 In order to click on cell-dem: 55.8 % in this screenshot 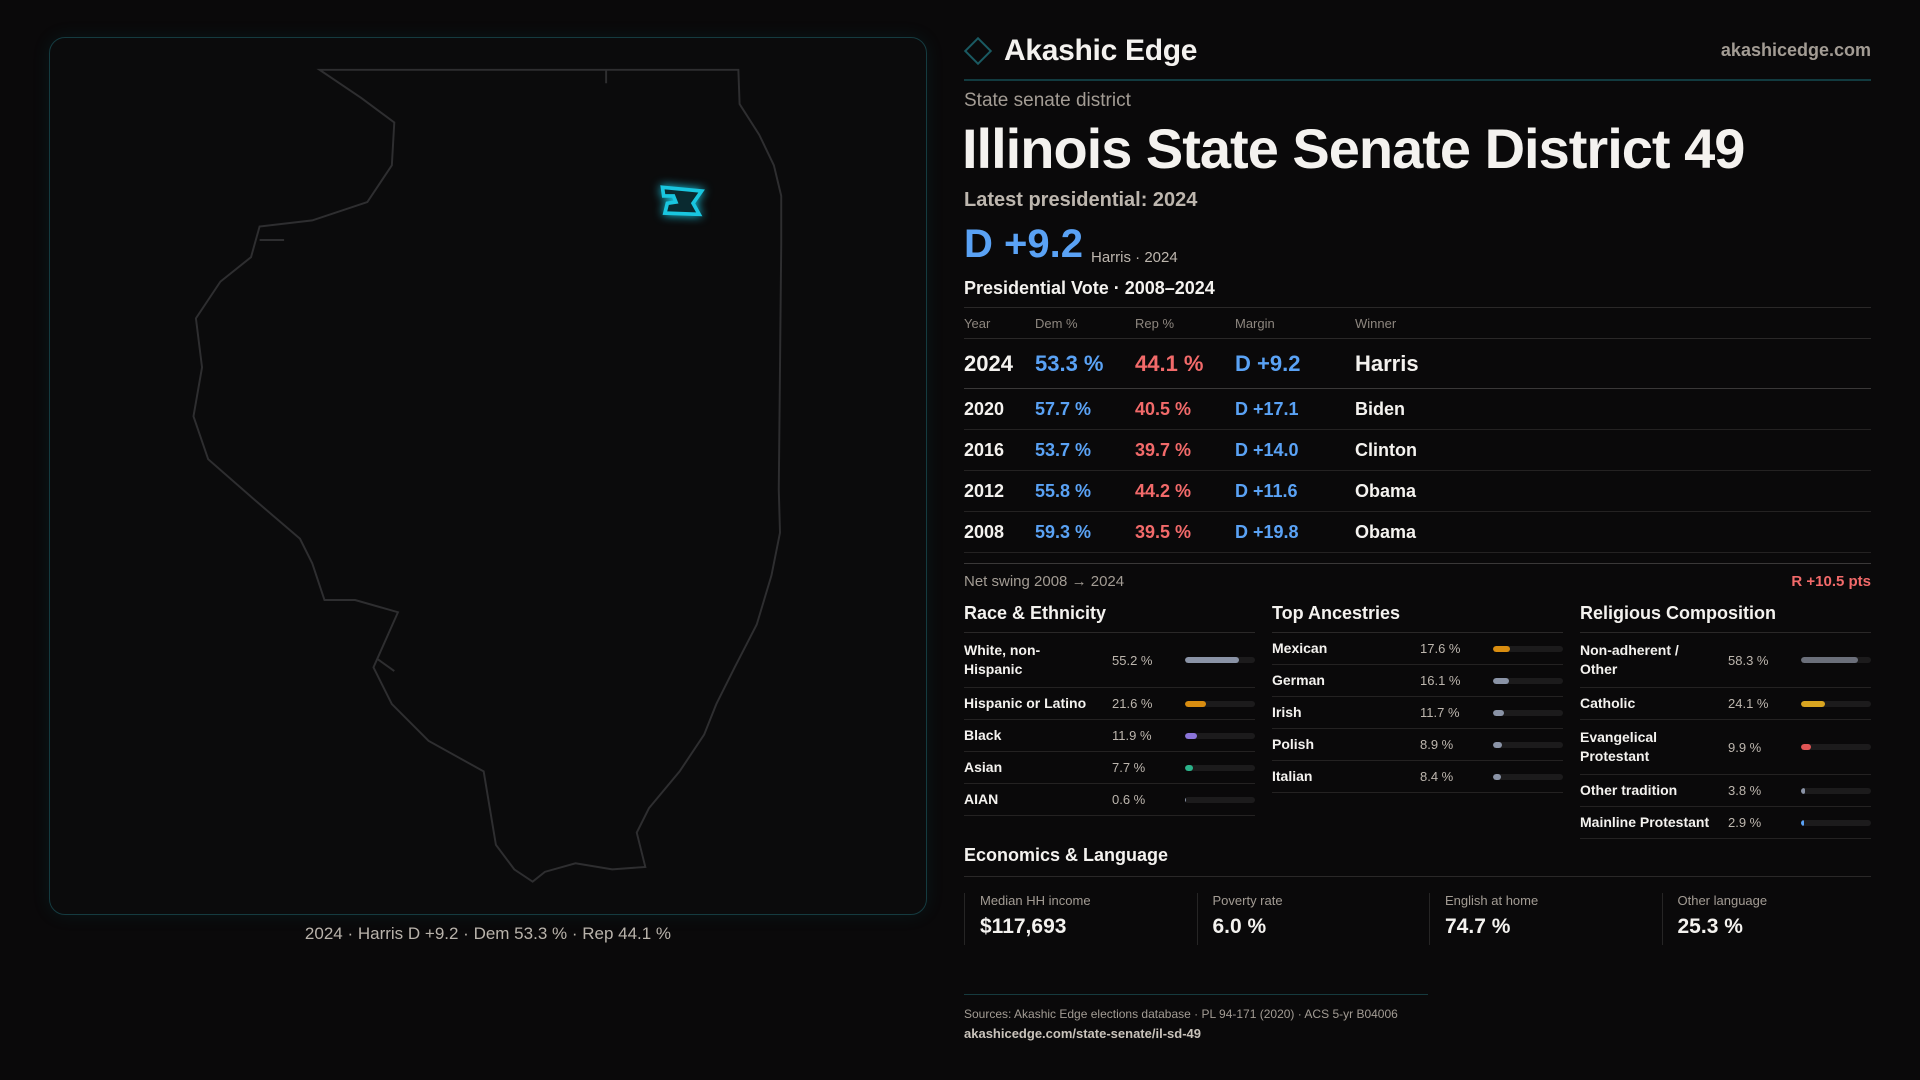, I will do `click(1085, 491)`.